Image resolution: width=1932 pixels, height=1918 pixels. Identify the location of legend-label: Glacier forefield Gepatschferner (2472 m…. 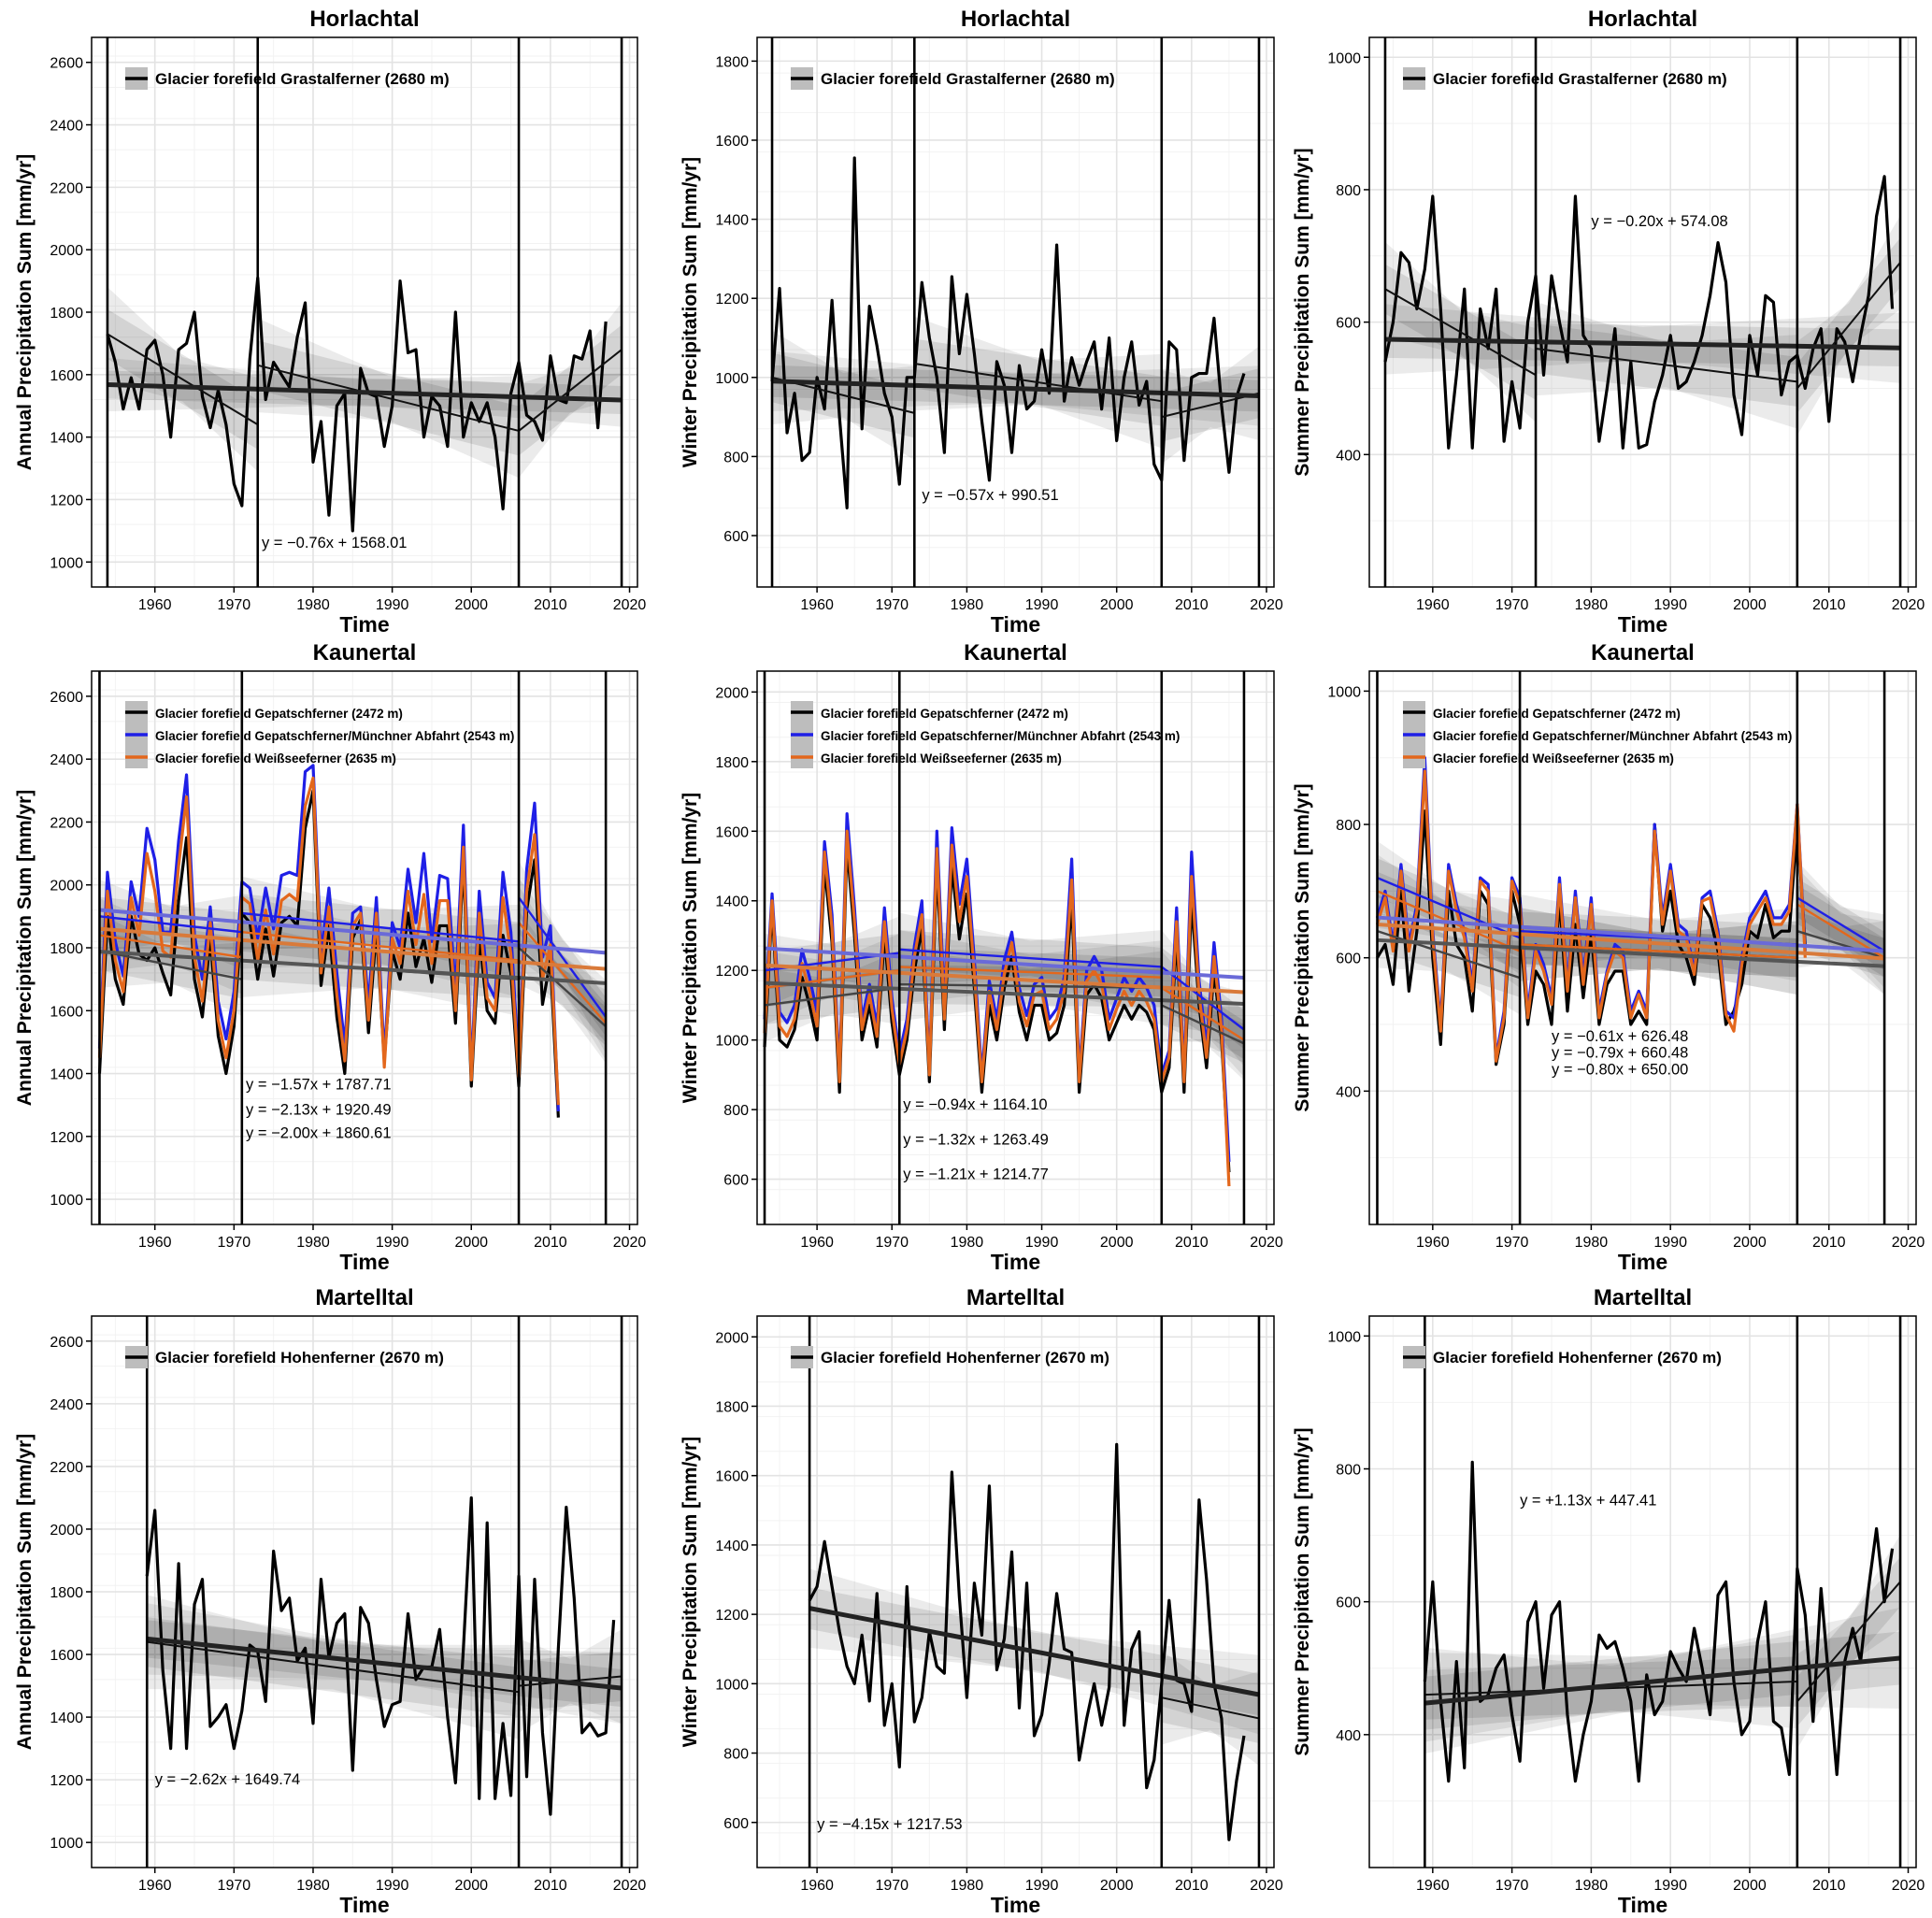
(1557, 714).